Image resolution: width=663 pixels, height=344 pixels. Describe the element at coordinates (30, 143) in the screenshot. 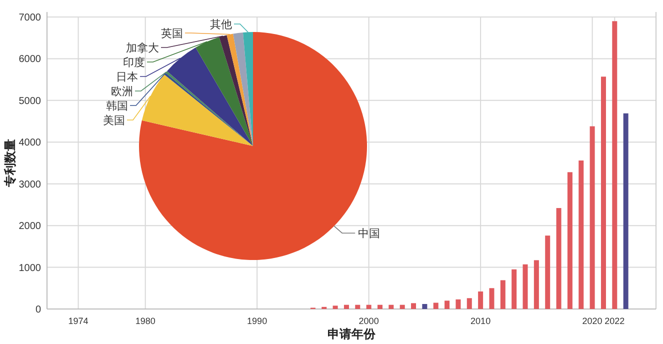

I see `y-tick-label: 4000` at that location.